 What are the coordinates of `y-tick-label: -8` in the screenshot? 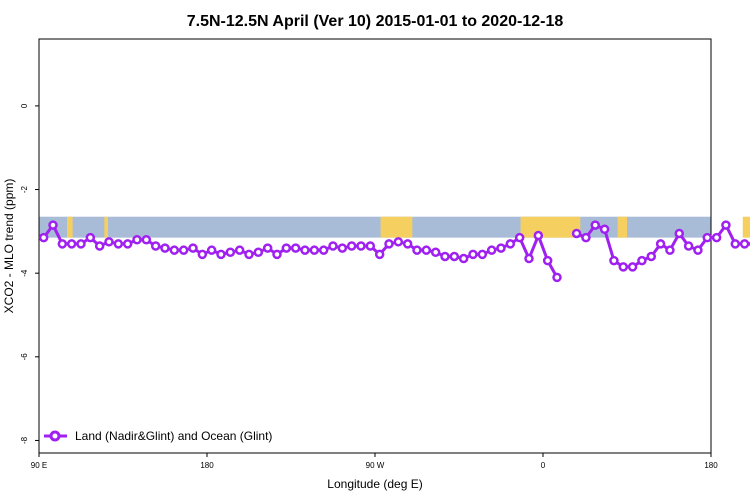 It's located at (24, 440).